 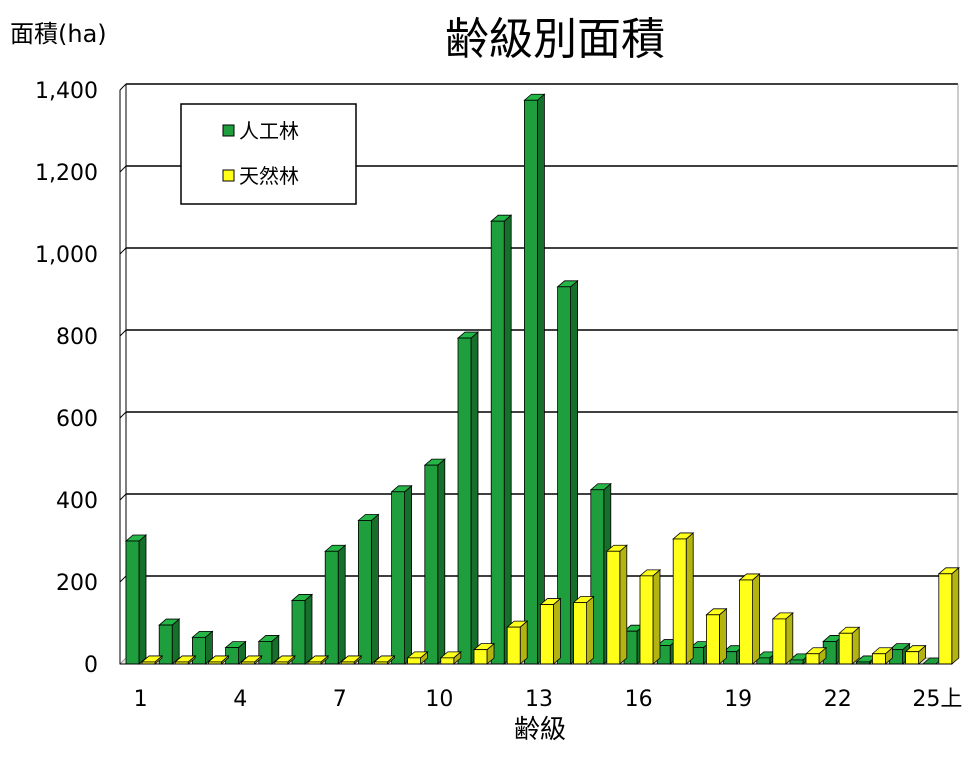 What do you see at coordinates (66, 91) in the screenshot?
I see `y-tick-label: 1,400` at bounding box center [66, 91].